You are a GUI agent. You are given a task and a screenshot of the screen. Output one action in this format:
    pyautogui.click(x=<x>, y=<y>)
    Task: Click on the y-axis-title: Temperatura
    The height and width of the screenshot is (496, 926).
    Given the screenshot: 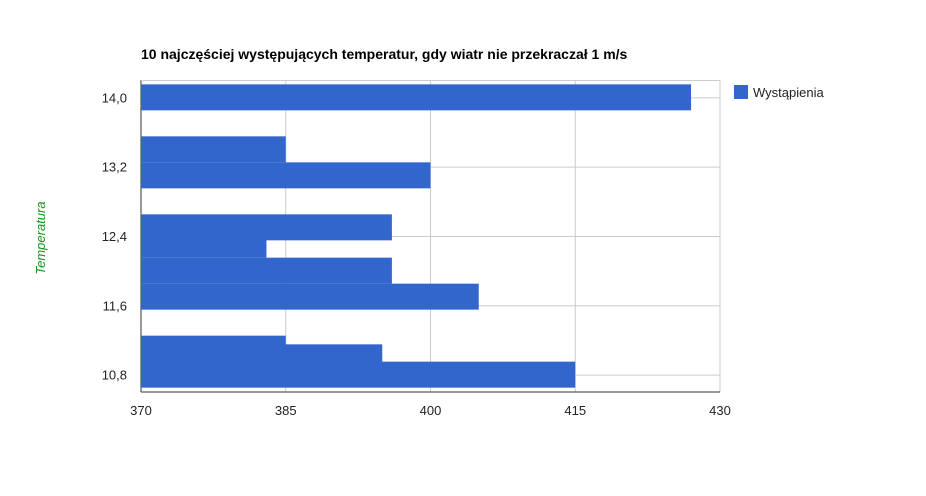 What is the action you would take?
    pyautogui.click(x=40, y=237)
    